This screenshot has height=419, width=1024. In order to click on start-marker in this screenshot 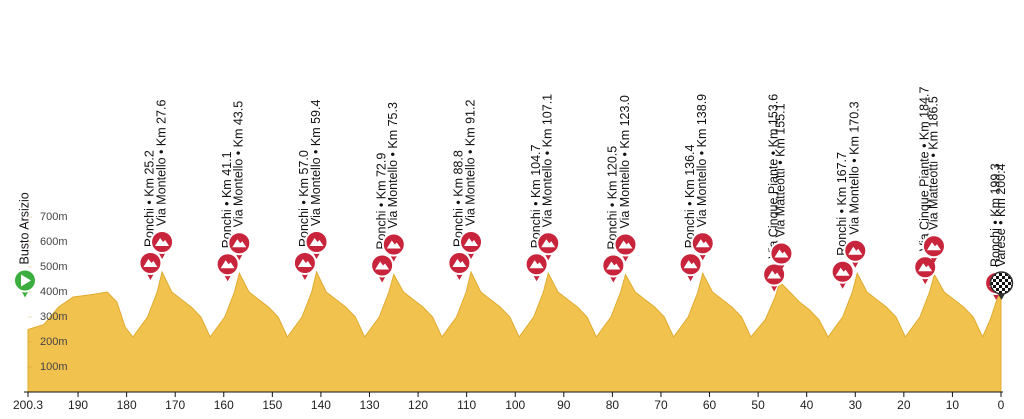, I will do `click(25, 283)`.